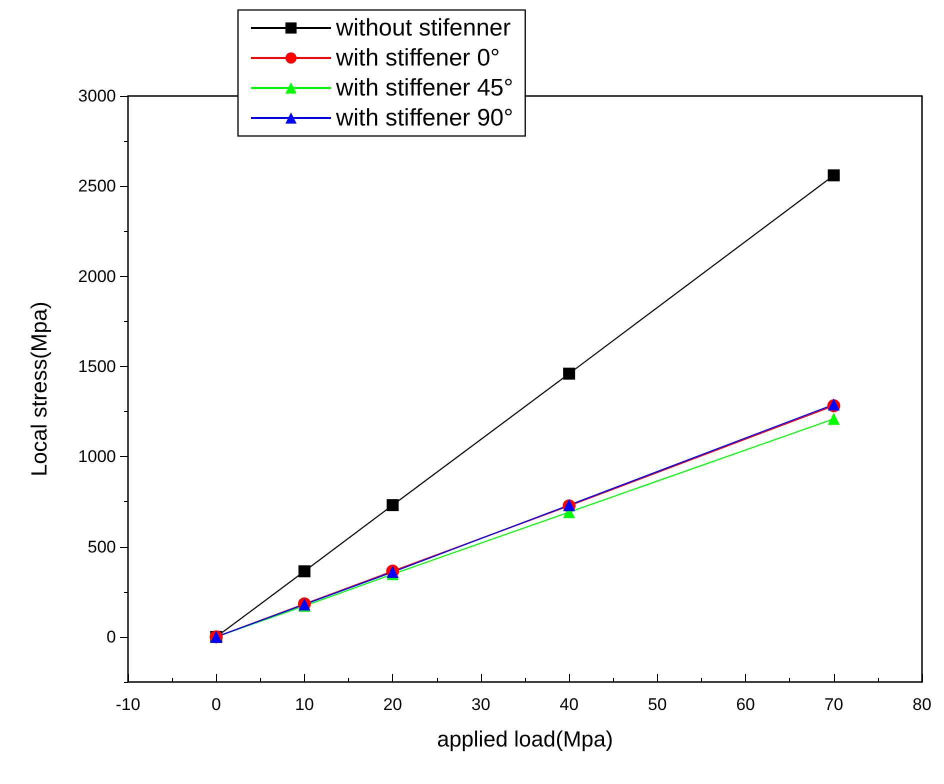 The width and height of the screenshot is (944, 784). Describe the element at coordinates (97, 456) in the screenshot. I see `y-tick-label: 1000` at that location.